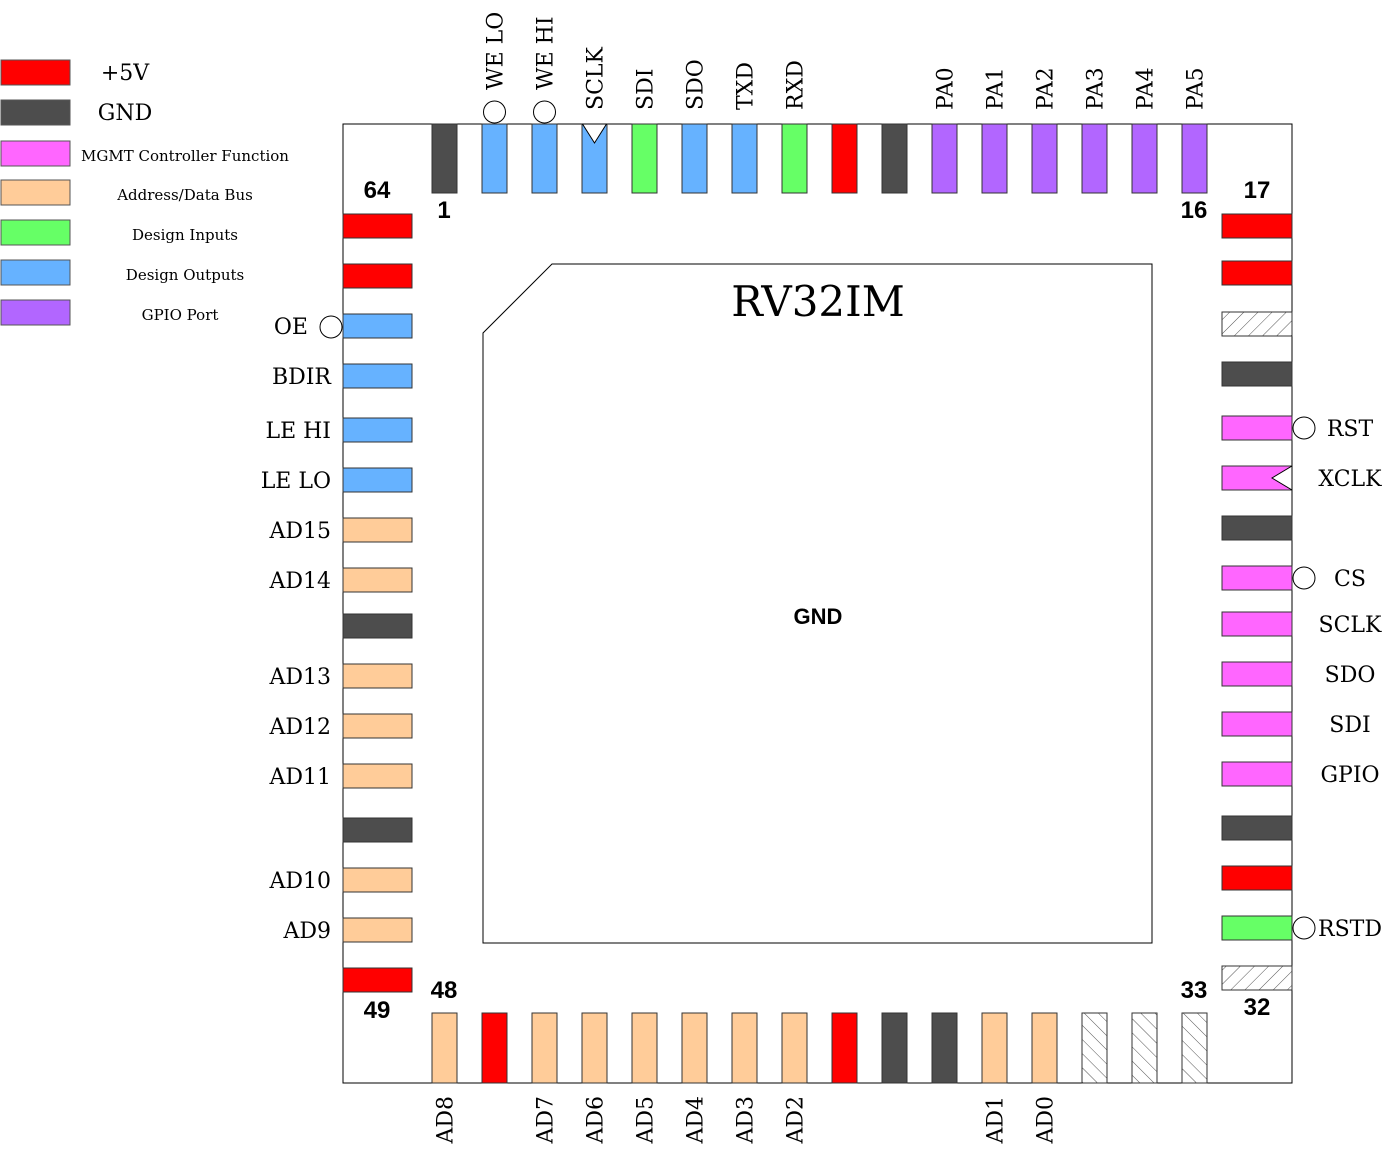  I want to click on pin-number-33: 33, so click(1194, 990).